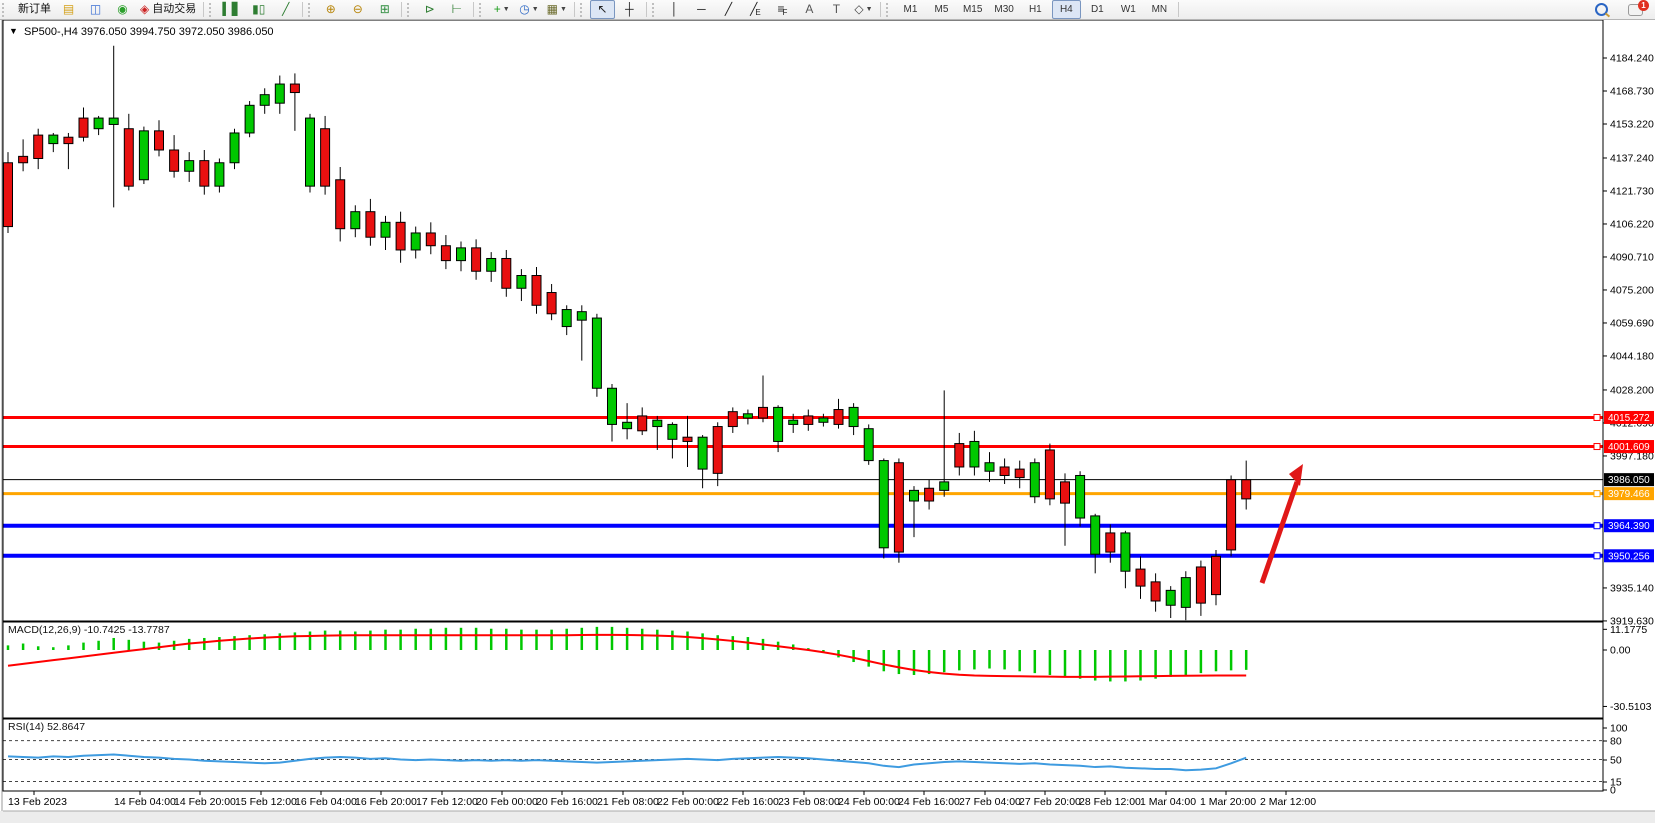 The image size is (1655, 823). What do you see at coordinates (627, 762) in the screenshot?
I see `rsi-line` at bounding box center [627, 762].